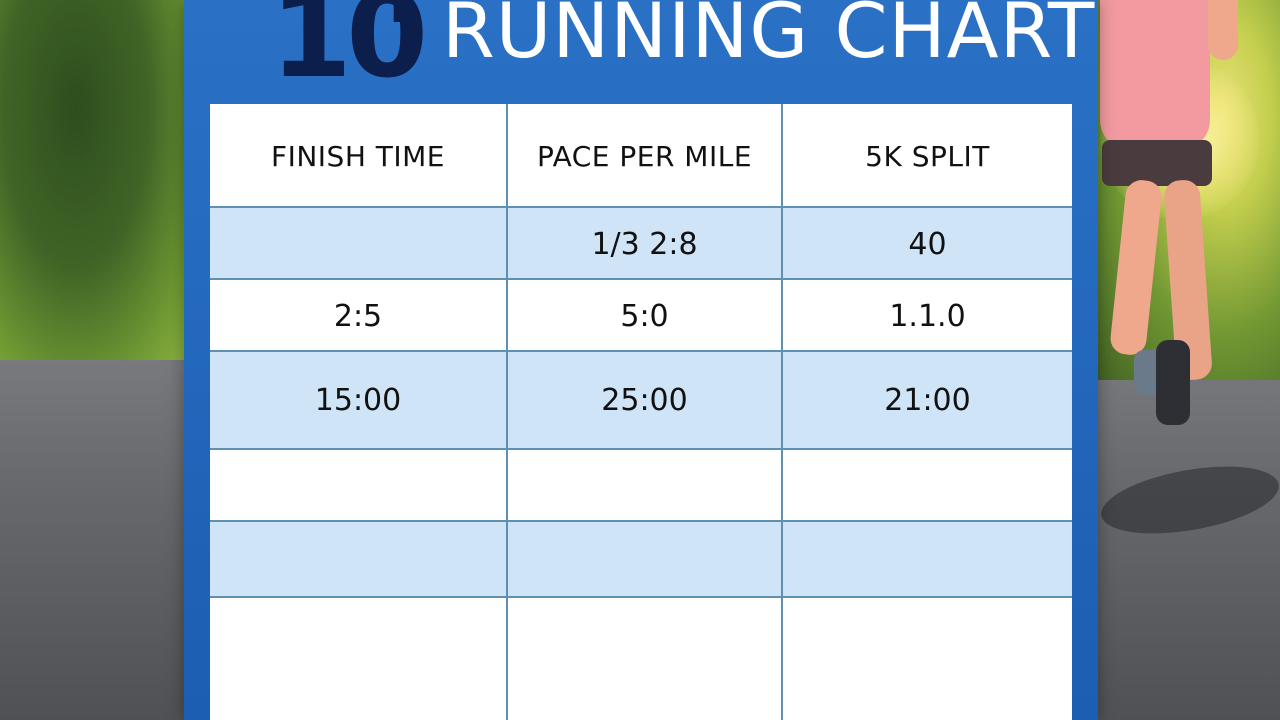  I want to click on table-row: 2:5 5:0 1.1.0, so click(641, 316).